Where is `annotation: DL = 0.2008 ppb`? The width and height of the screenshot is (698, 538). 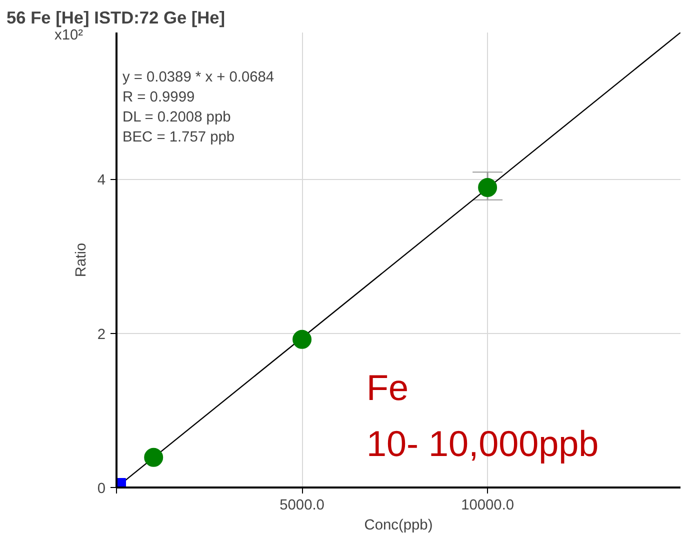
annotation: DL = 0.2008 ppb is located at coordinates (176, 118).